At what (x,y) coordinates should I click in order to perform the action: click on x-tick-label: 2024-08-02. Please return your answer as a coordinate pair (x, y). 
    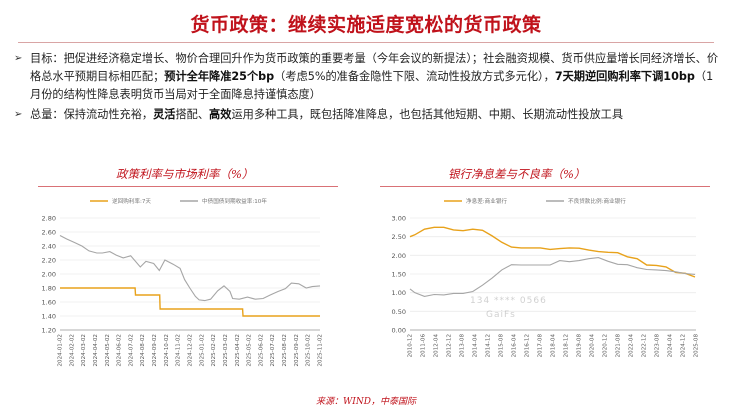
    Looking at the image, I should click on (143, 350).